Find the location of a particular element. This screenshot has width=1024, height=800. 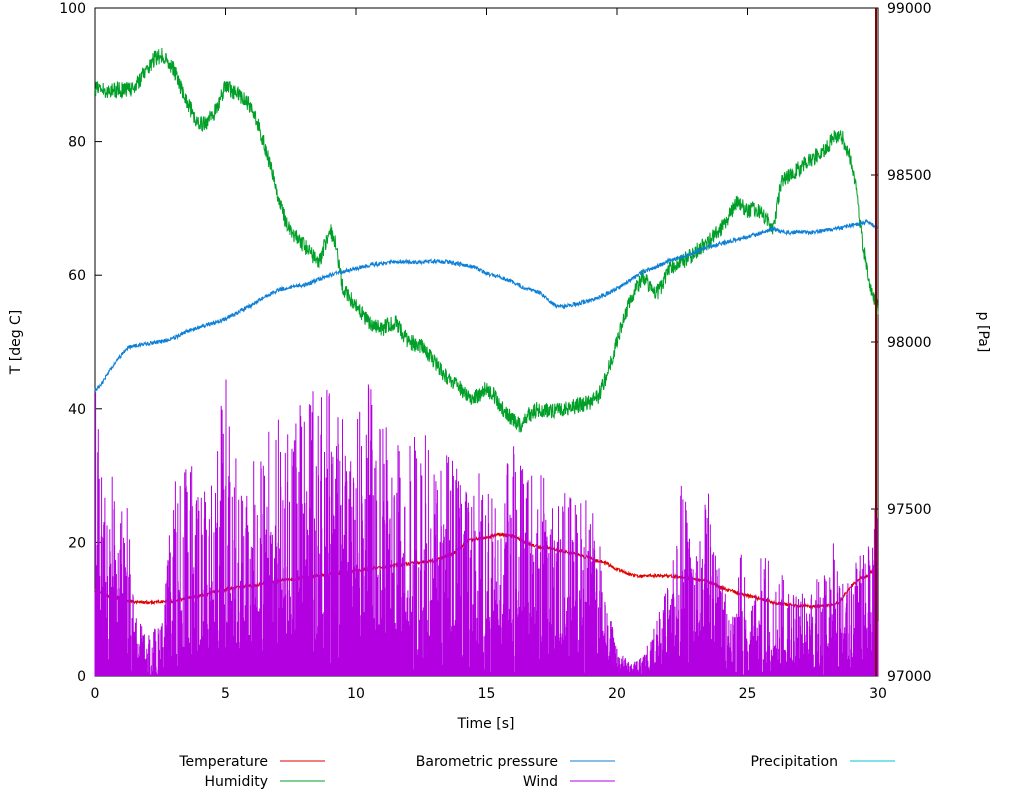

y-left-tick-label: 80 is located at coordinates (77, 143).